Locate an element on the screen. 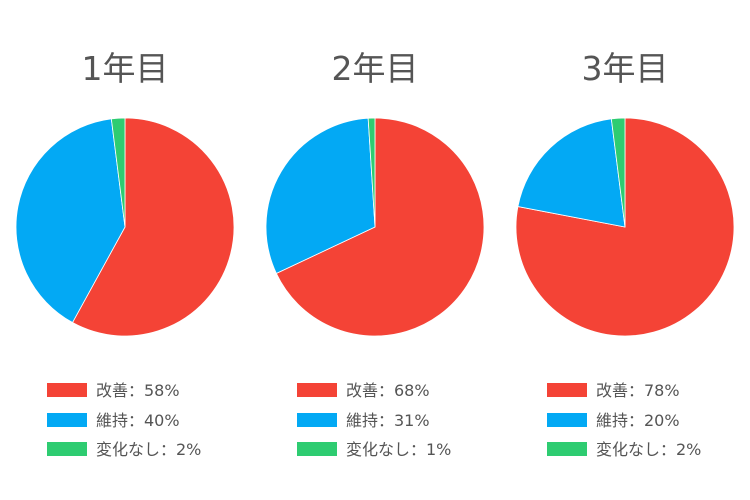 Image resolution: width=750 pixels, height=500 pixels. chart-2-legend-label-nochange: 変化なし：1% is located at coordinates (398, 449).